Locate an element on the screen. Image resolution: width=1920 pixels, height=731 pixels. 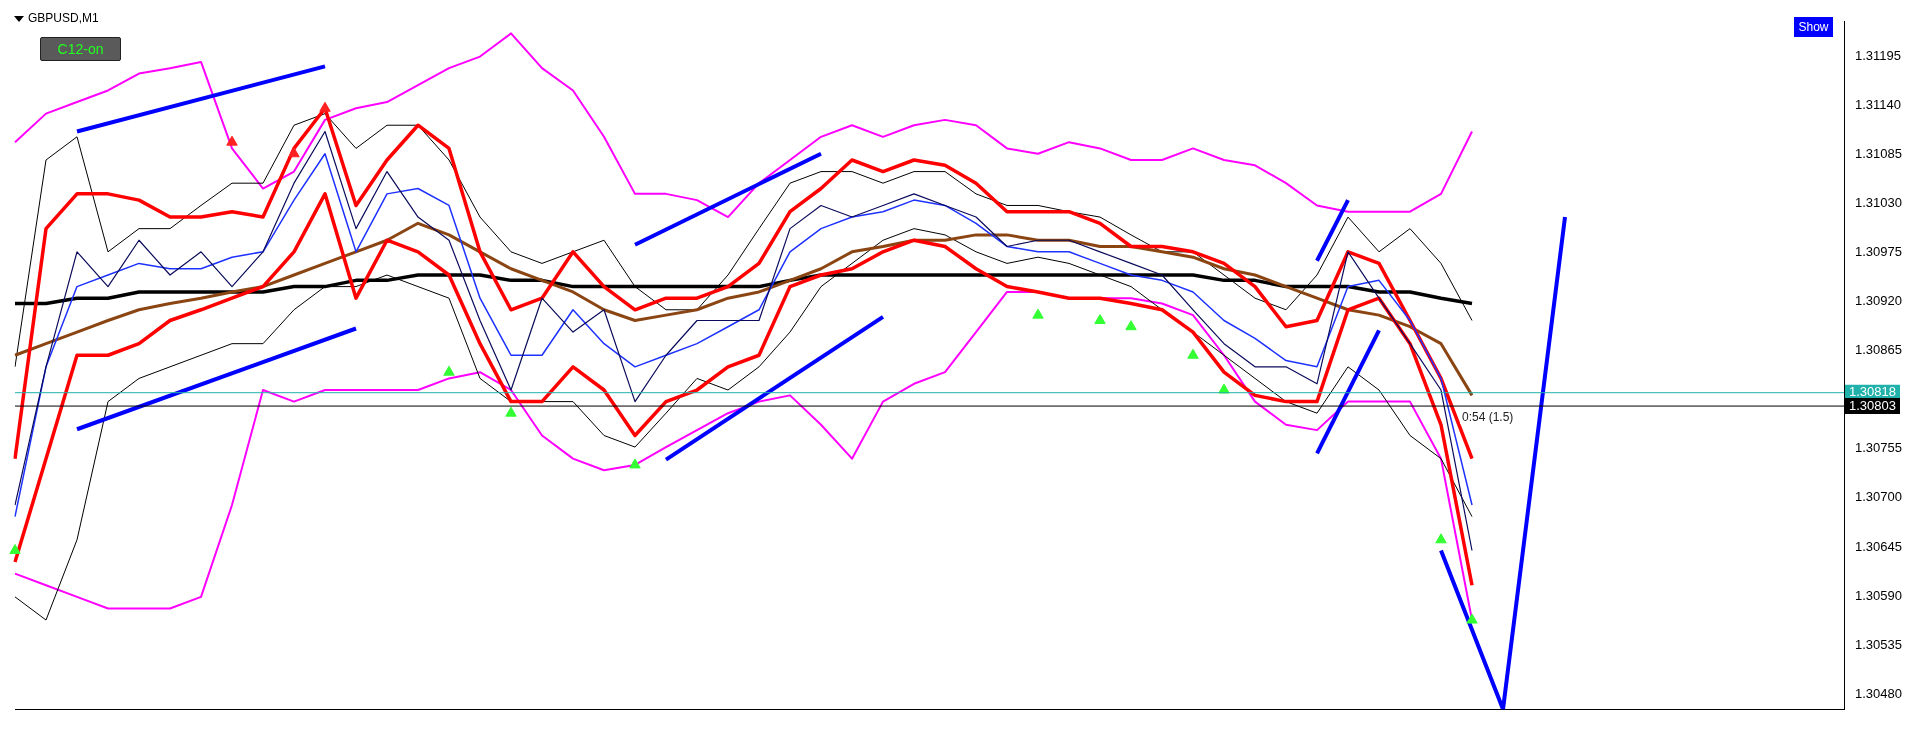
y-tick-label: 1.30700 is located at coordinates (1879, 497).